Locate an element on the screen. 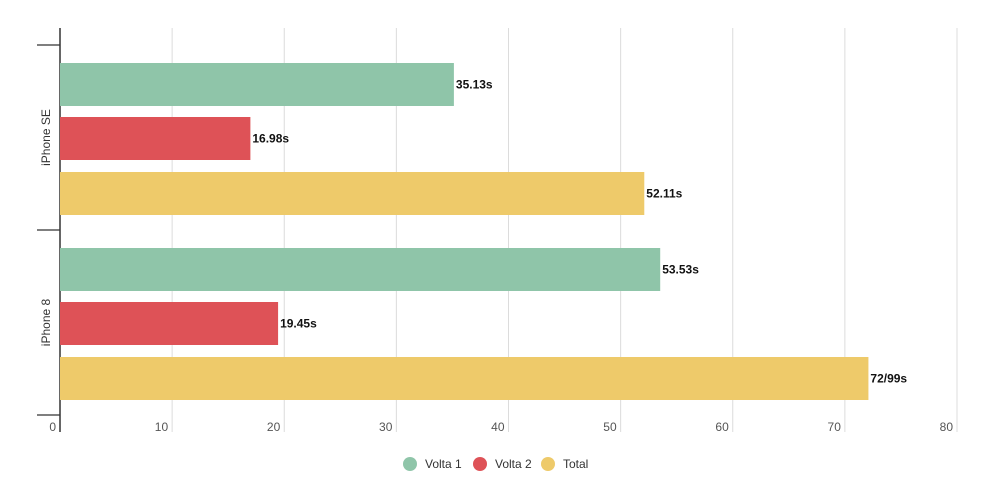 Image resolution: width=1000 pixels, height=501 pixels. data-label: 52.11s is located at coordinates (664, 194).